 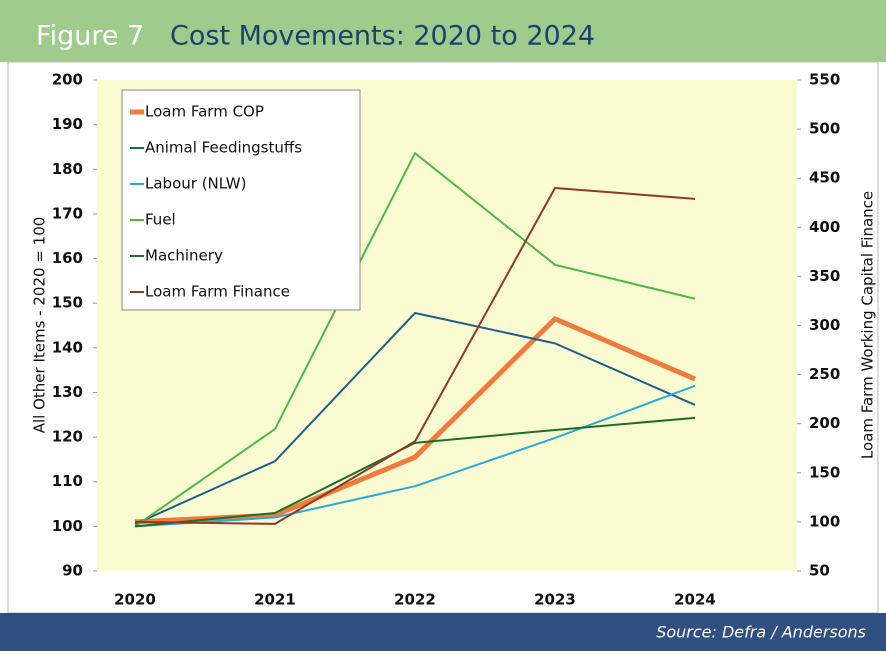 I want to click on y-tick-label: 180, so click(x=67, y=169).